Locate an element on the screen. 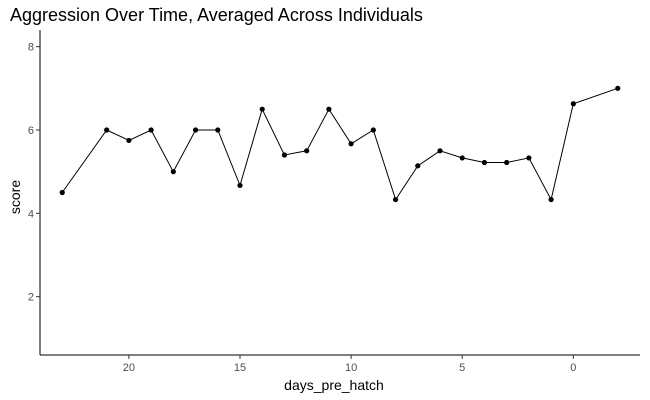 Image resolution: width=650 pixels, height=400 pixels. y-tick-label: 6 is located at coordinates (31, 131).